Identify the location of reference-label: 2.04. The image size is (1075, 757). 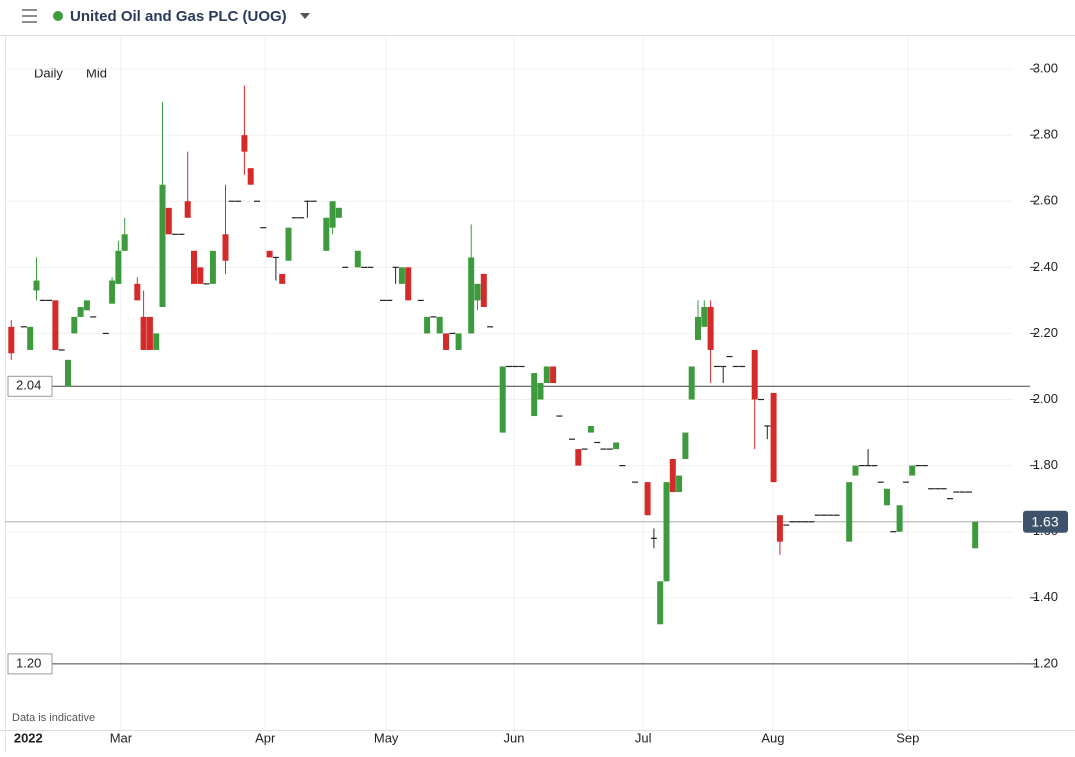
(28, 385).